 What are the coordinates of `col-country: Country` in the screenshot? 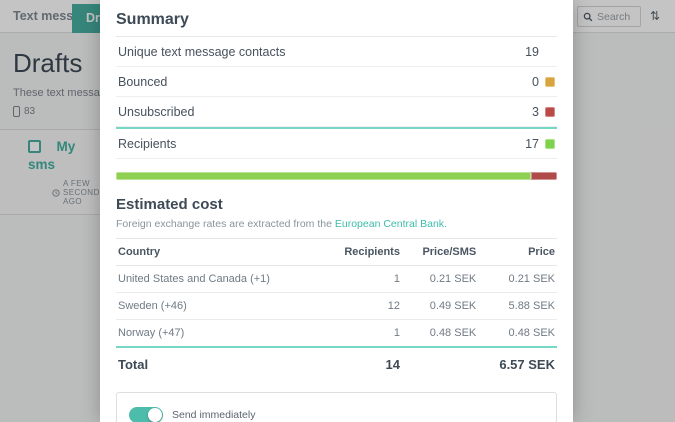 It's located at (220, 252).